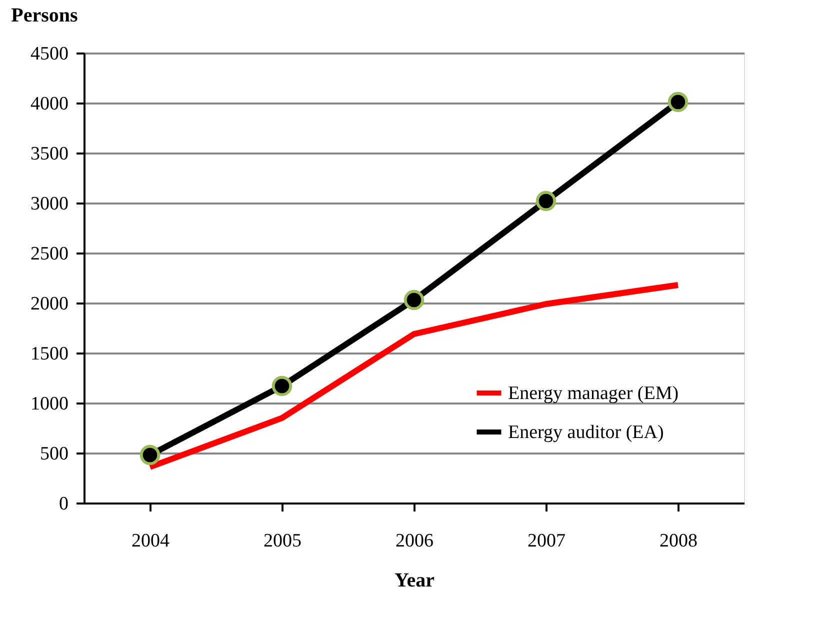 This screenshot has width=819, height=618. Describe the element at coordinates (49, 104) in the screenshot. I see `y-tick-label: 4000` at that location.